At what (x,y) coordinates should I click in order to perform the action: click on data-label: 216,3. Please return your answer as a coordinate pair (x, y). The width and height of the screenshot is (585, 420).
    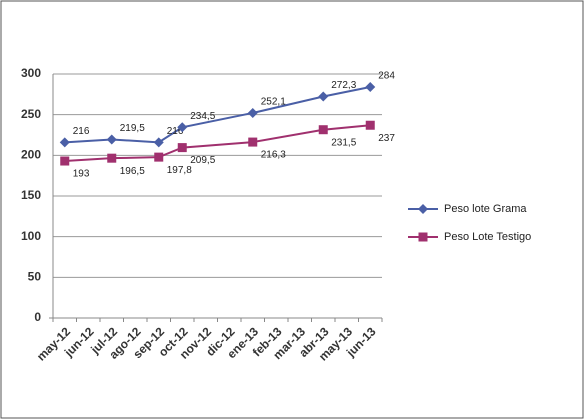
    Looking at the image, I should click on (273, 155).